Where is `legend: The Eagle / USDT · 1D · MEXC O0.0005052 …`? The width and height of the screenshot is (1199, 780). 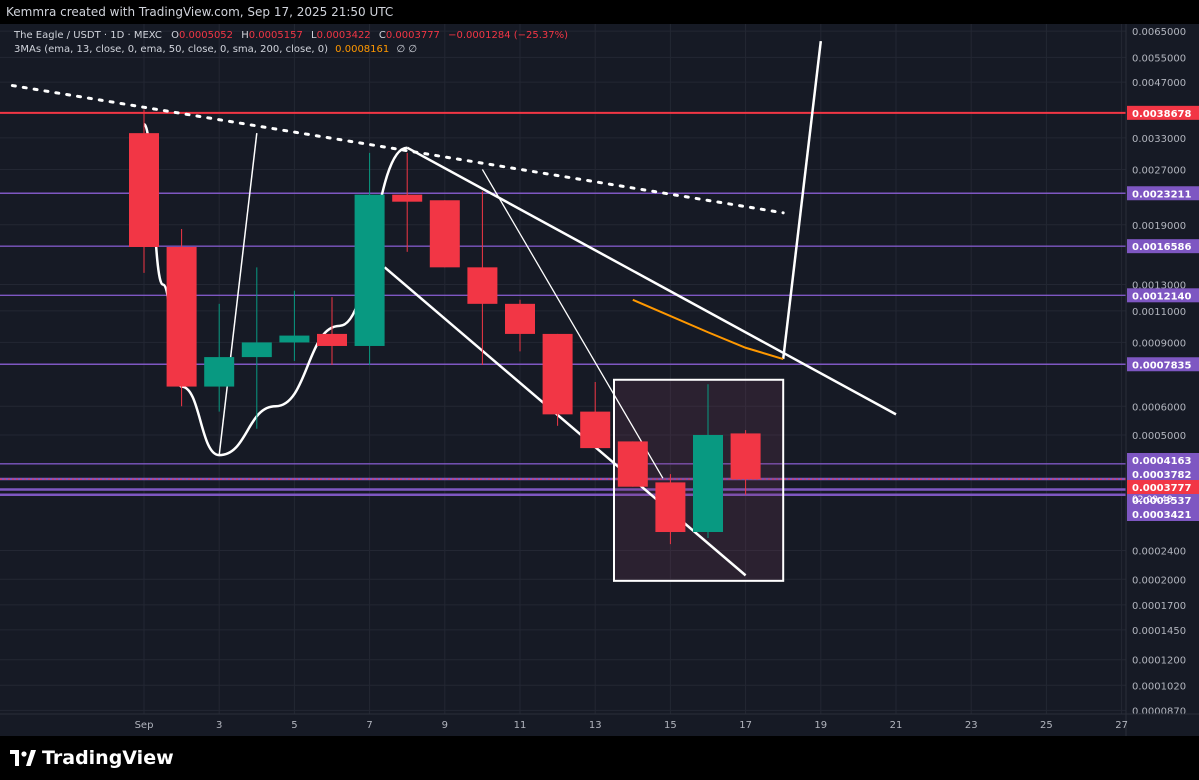 legend: The Eagle / USDT · 1D · MEXC O0.0005052 … is located at coordinates (290, 42).